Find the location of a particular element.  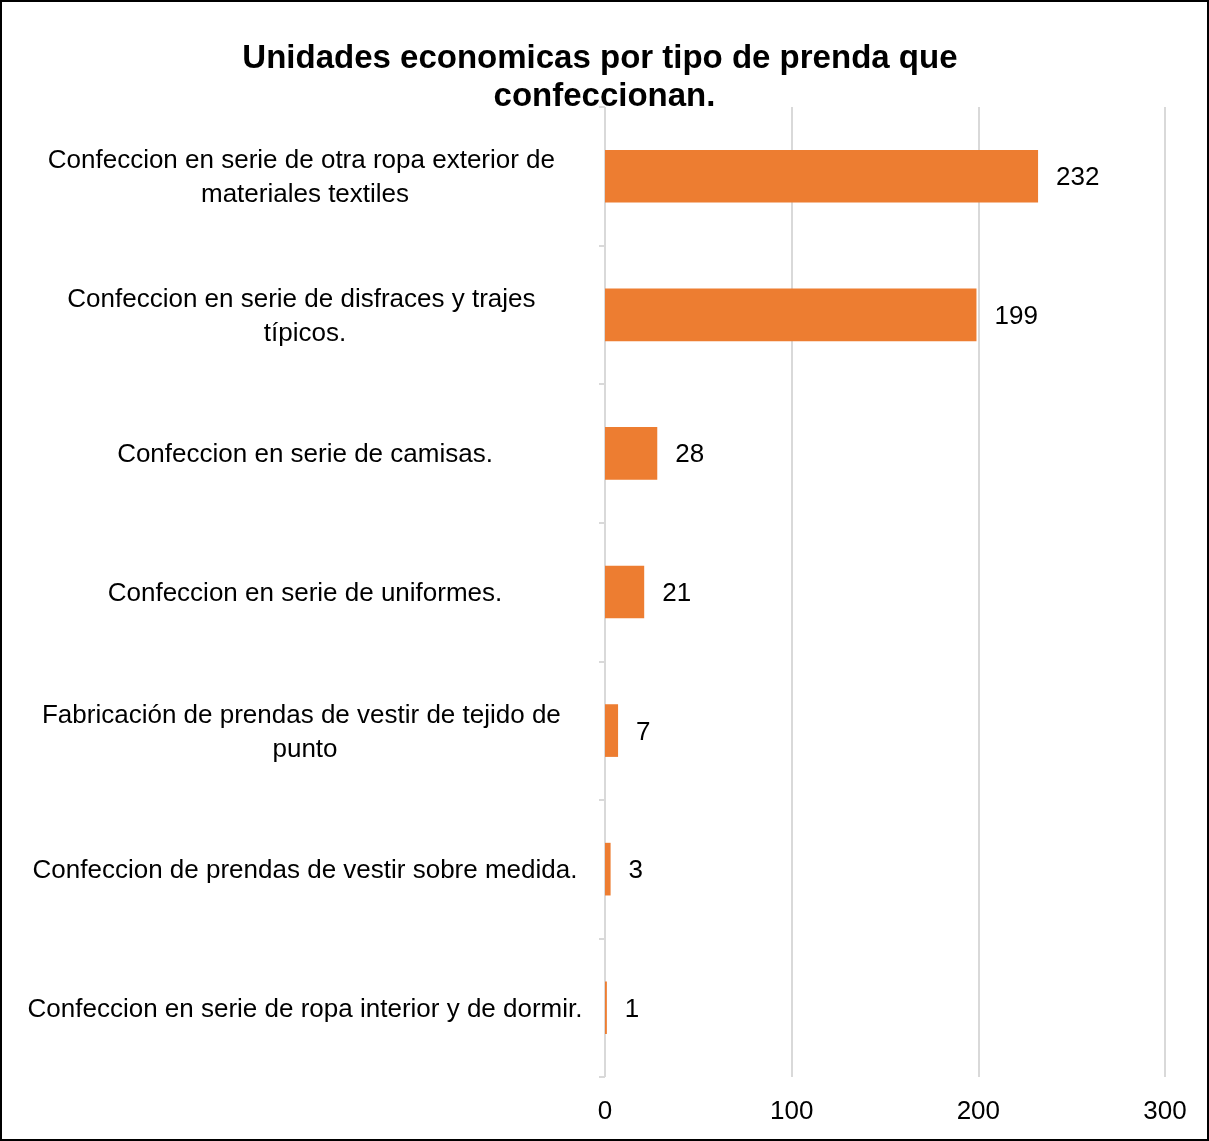

y-tick-label: Confeccion en serie de uniformes. is located at coordinates (305, 592).